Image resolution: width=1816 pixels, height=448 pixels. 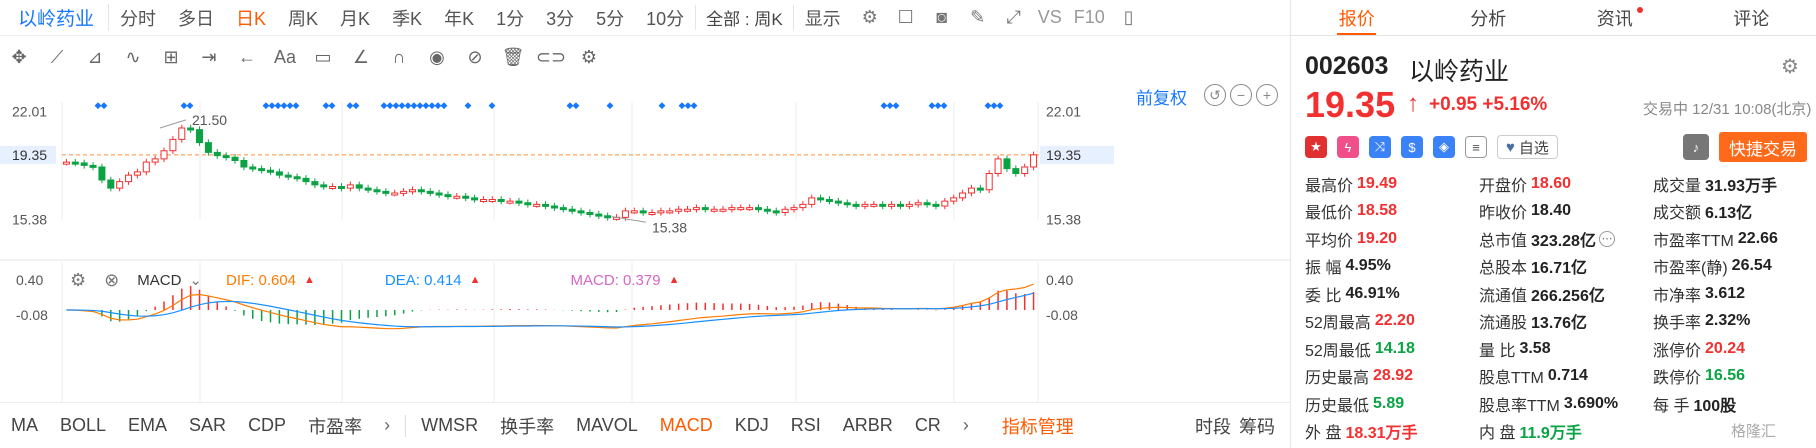 I want to click on timeframe-tab: 分时, so click(x=138, y=18).